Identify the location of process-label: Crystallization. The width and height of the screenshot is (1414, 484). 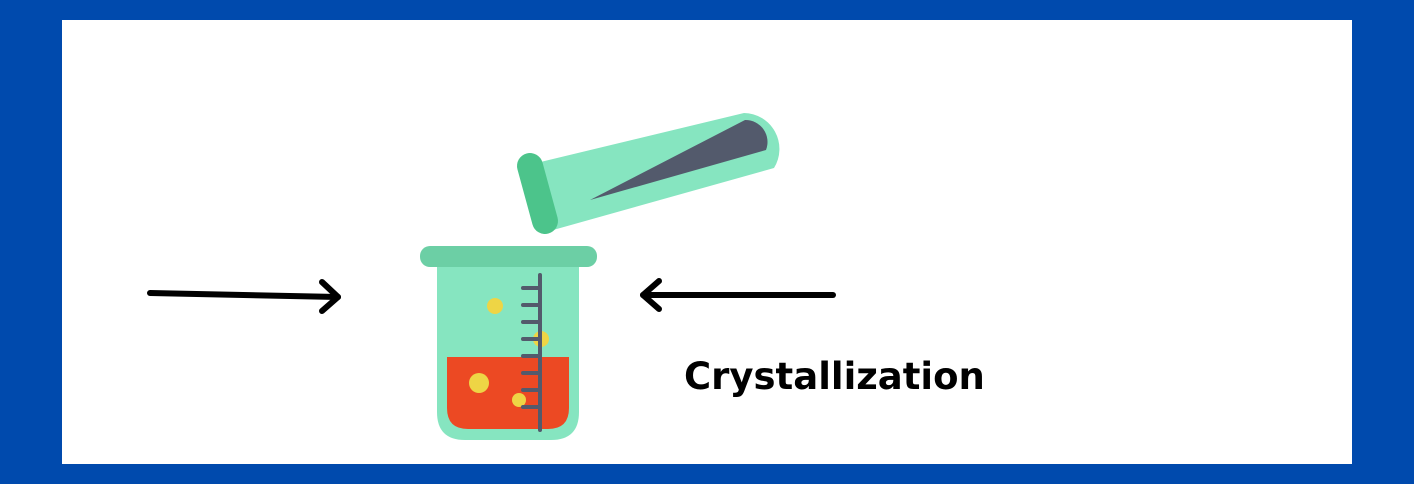
(834, 376).